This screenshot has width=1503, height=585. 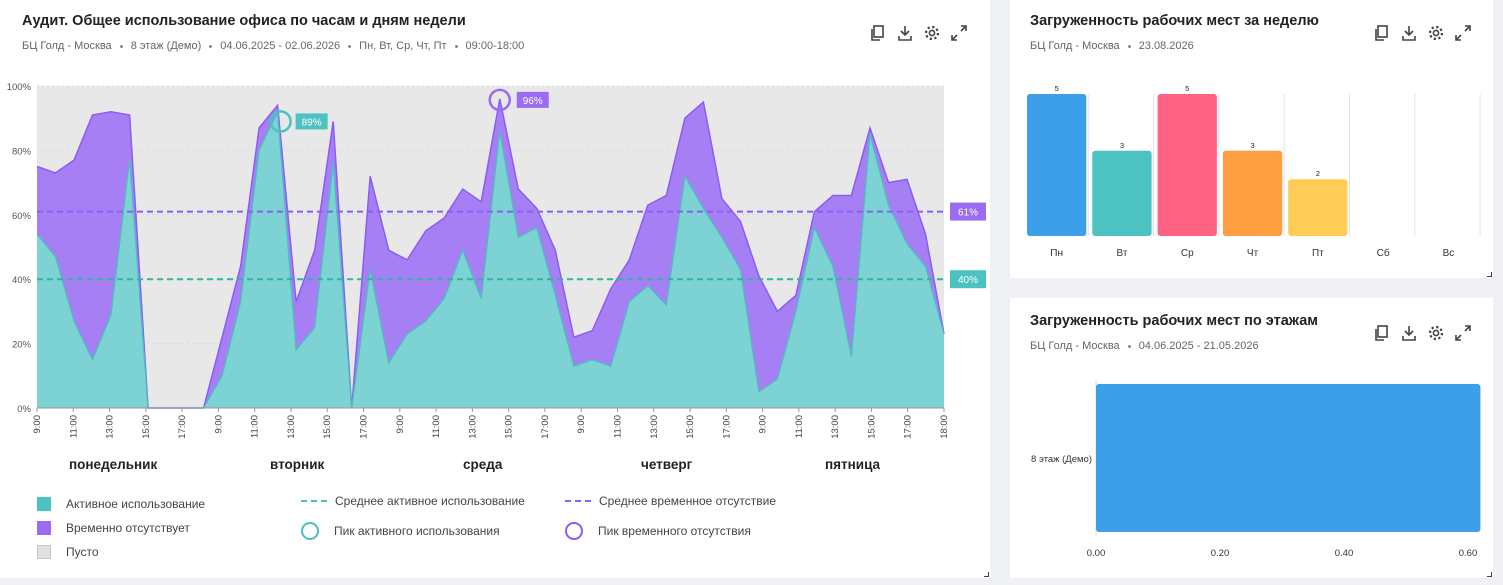 I want to click on panel-subtitle: БЦ Голд - Москва 23.08.2026, so click(x=1112, y=46).